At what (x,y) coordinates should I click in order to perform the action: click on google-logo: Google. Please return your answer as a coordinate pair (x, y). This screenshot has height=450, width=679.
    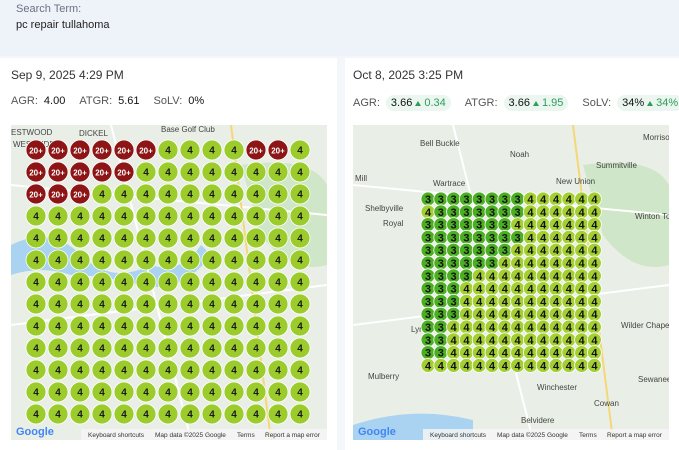
    Looking at the image, I should click on (35, 432).